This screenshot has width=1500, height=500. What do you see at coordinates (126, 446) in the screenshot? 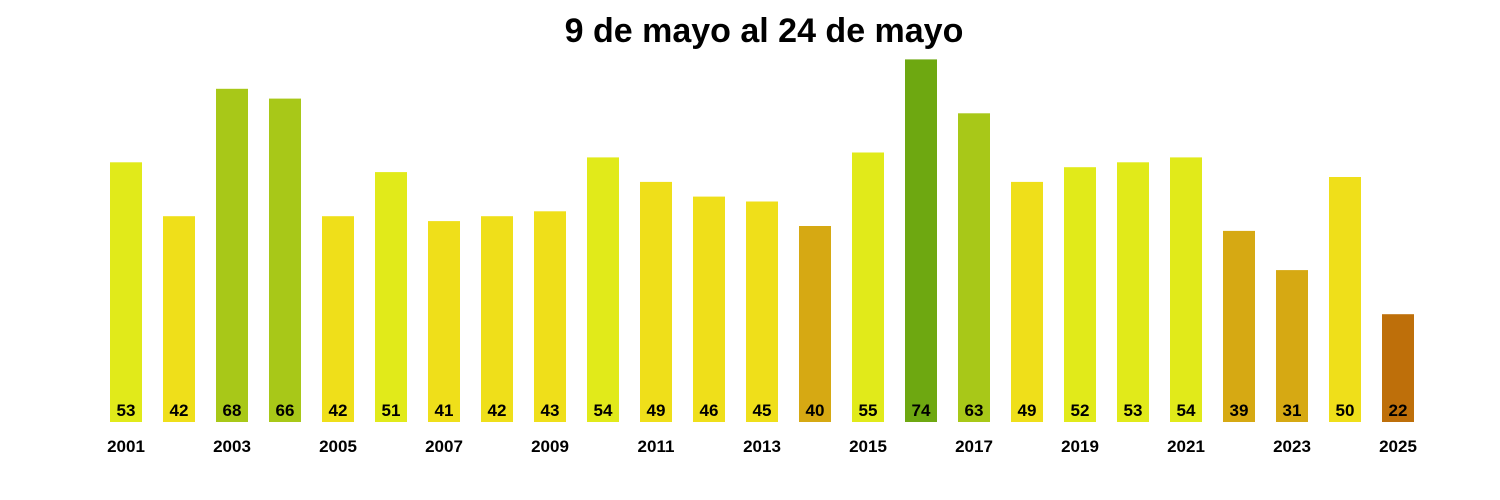
I see `x-tick-2001: 2001` at bounding box center [126, 446].